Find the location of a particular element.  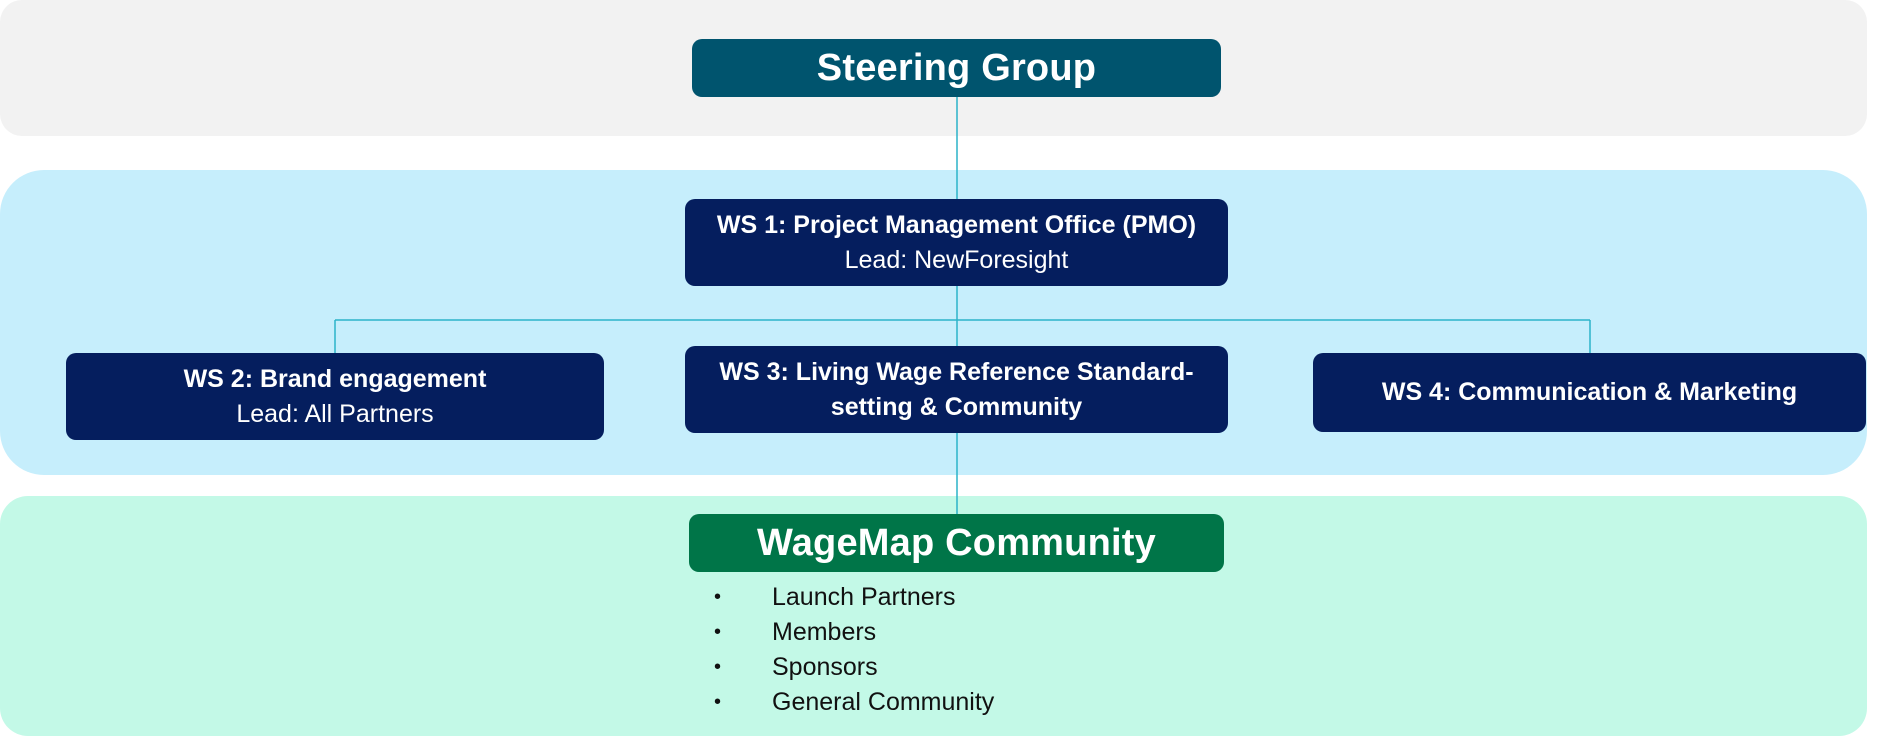

ws4-box: WS 4: Communication & Marketing is located at coordinates (1589, 392).